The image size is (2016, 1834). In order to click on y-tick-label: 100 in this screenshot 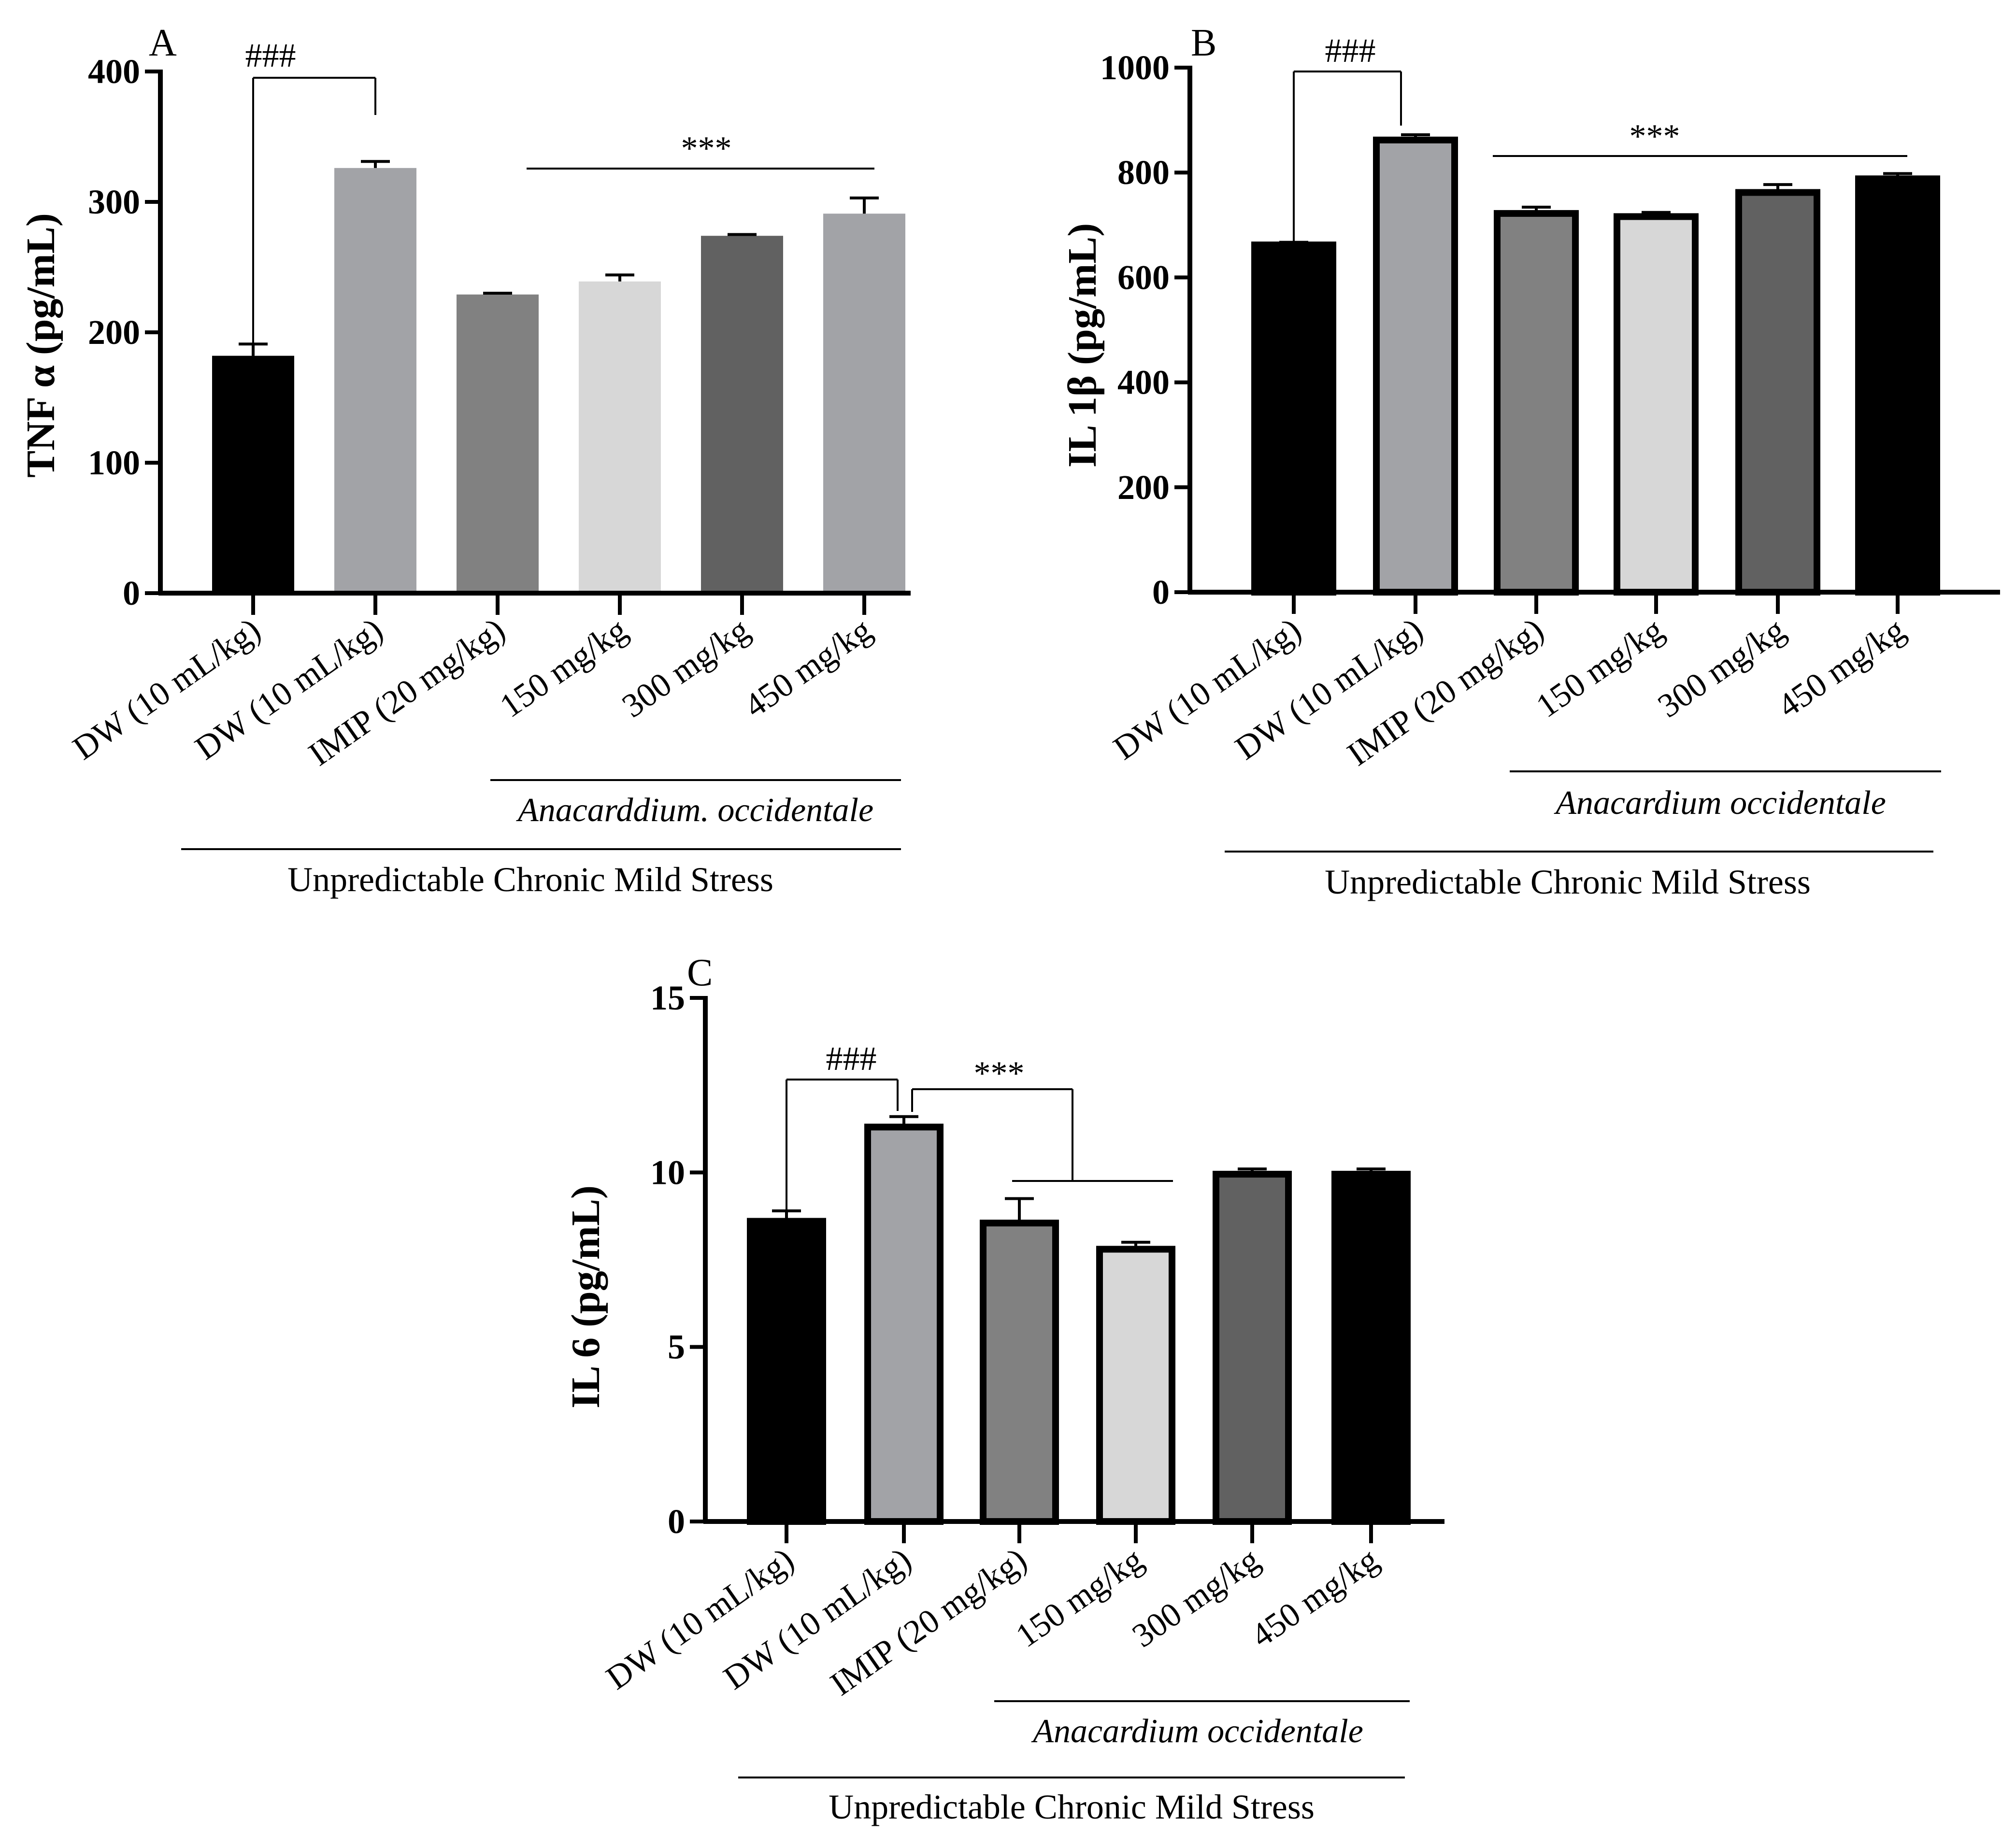, I will do `click(114, 463)`.